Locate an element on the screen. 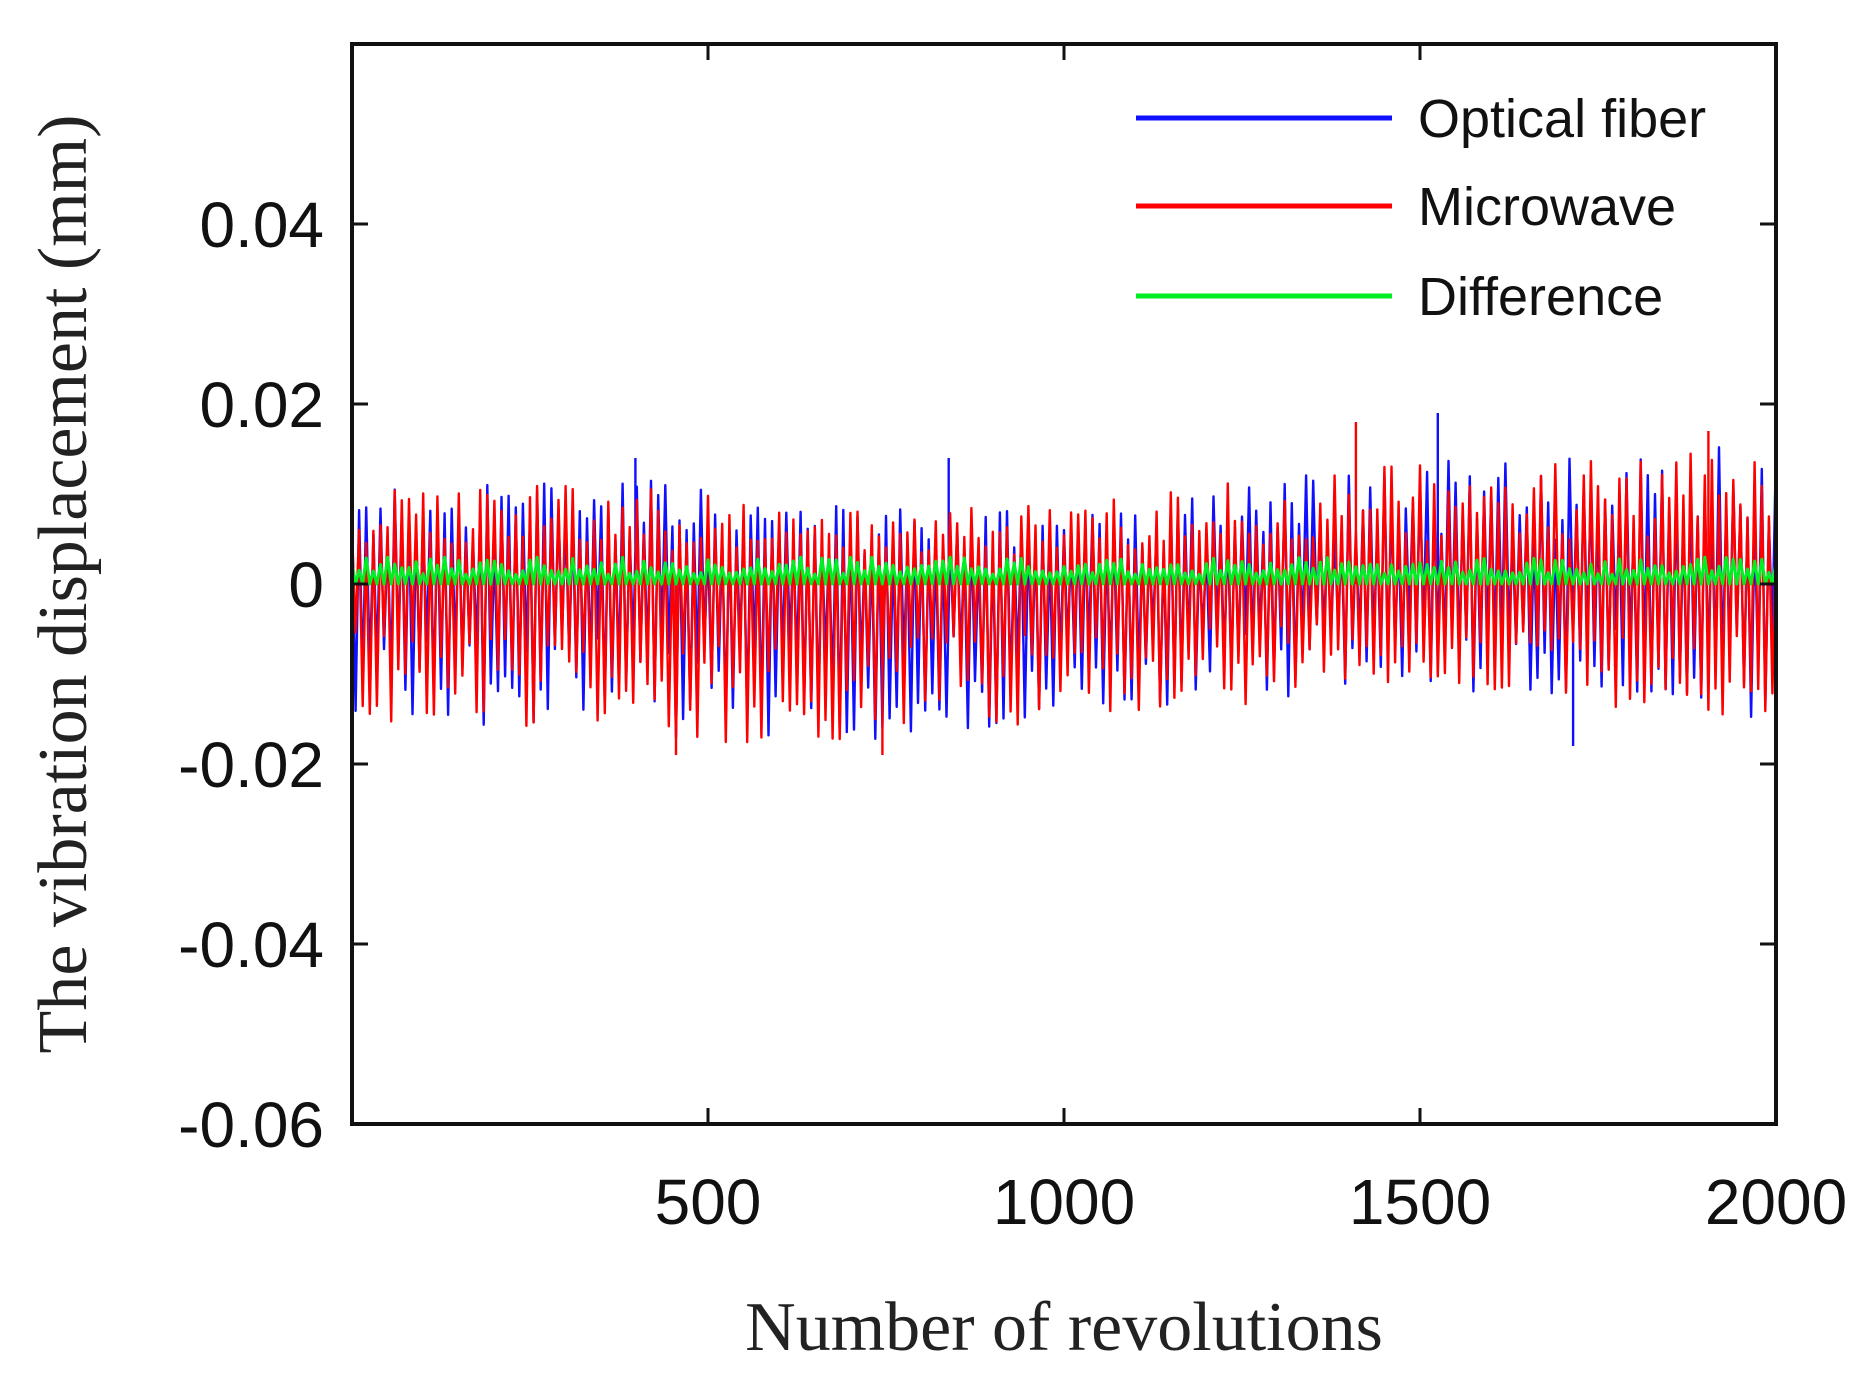 This screenshot has height=1373, width=1874. legend: Optical fiber Microwave Difference is located at coordinates (1421, 208).